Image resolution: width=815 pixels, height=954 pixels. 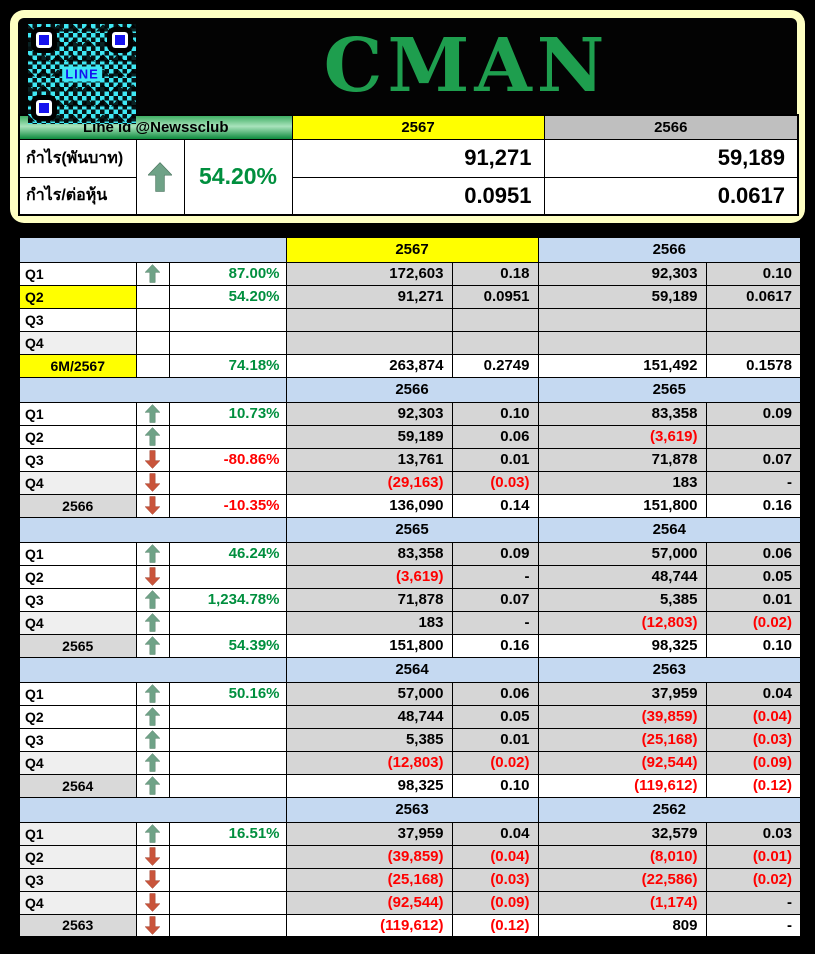 I want to click on value-cell: 5,385, so click(x=369, y=739).